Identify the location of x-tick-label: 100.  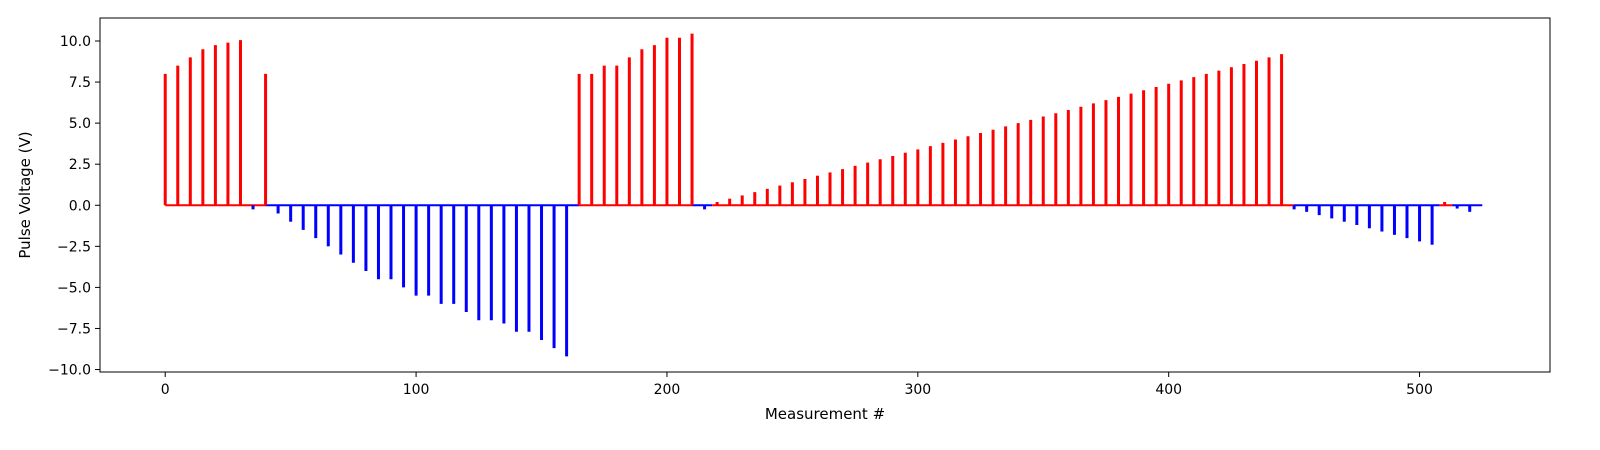
(416, 390).